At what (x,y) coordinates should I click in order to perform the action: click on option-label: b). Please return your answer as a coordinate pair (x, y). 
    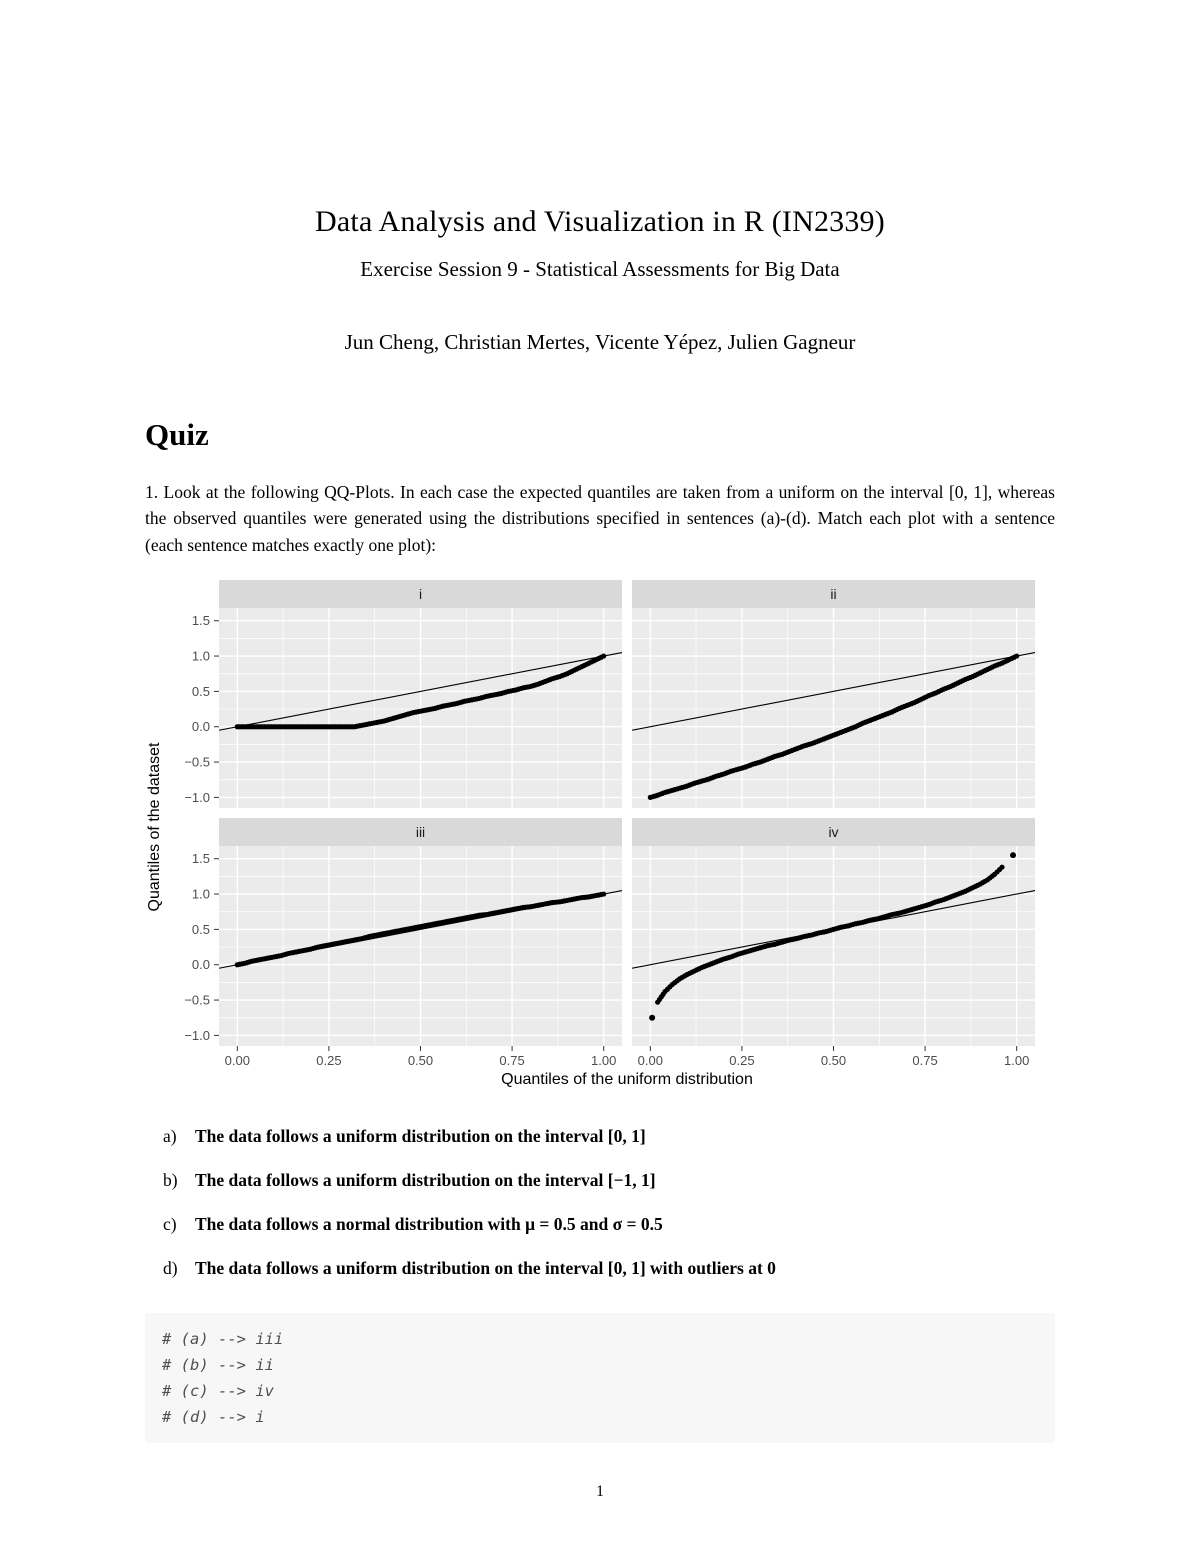
    Looking at the image, I should click on (170, 1179).